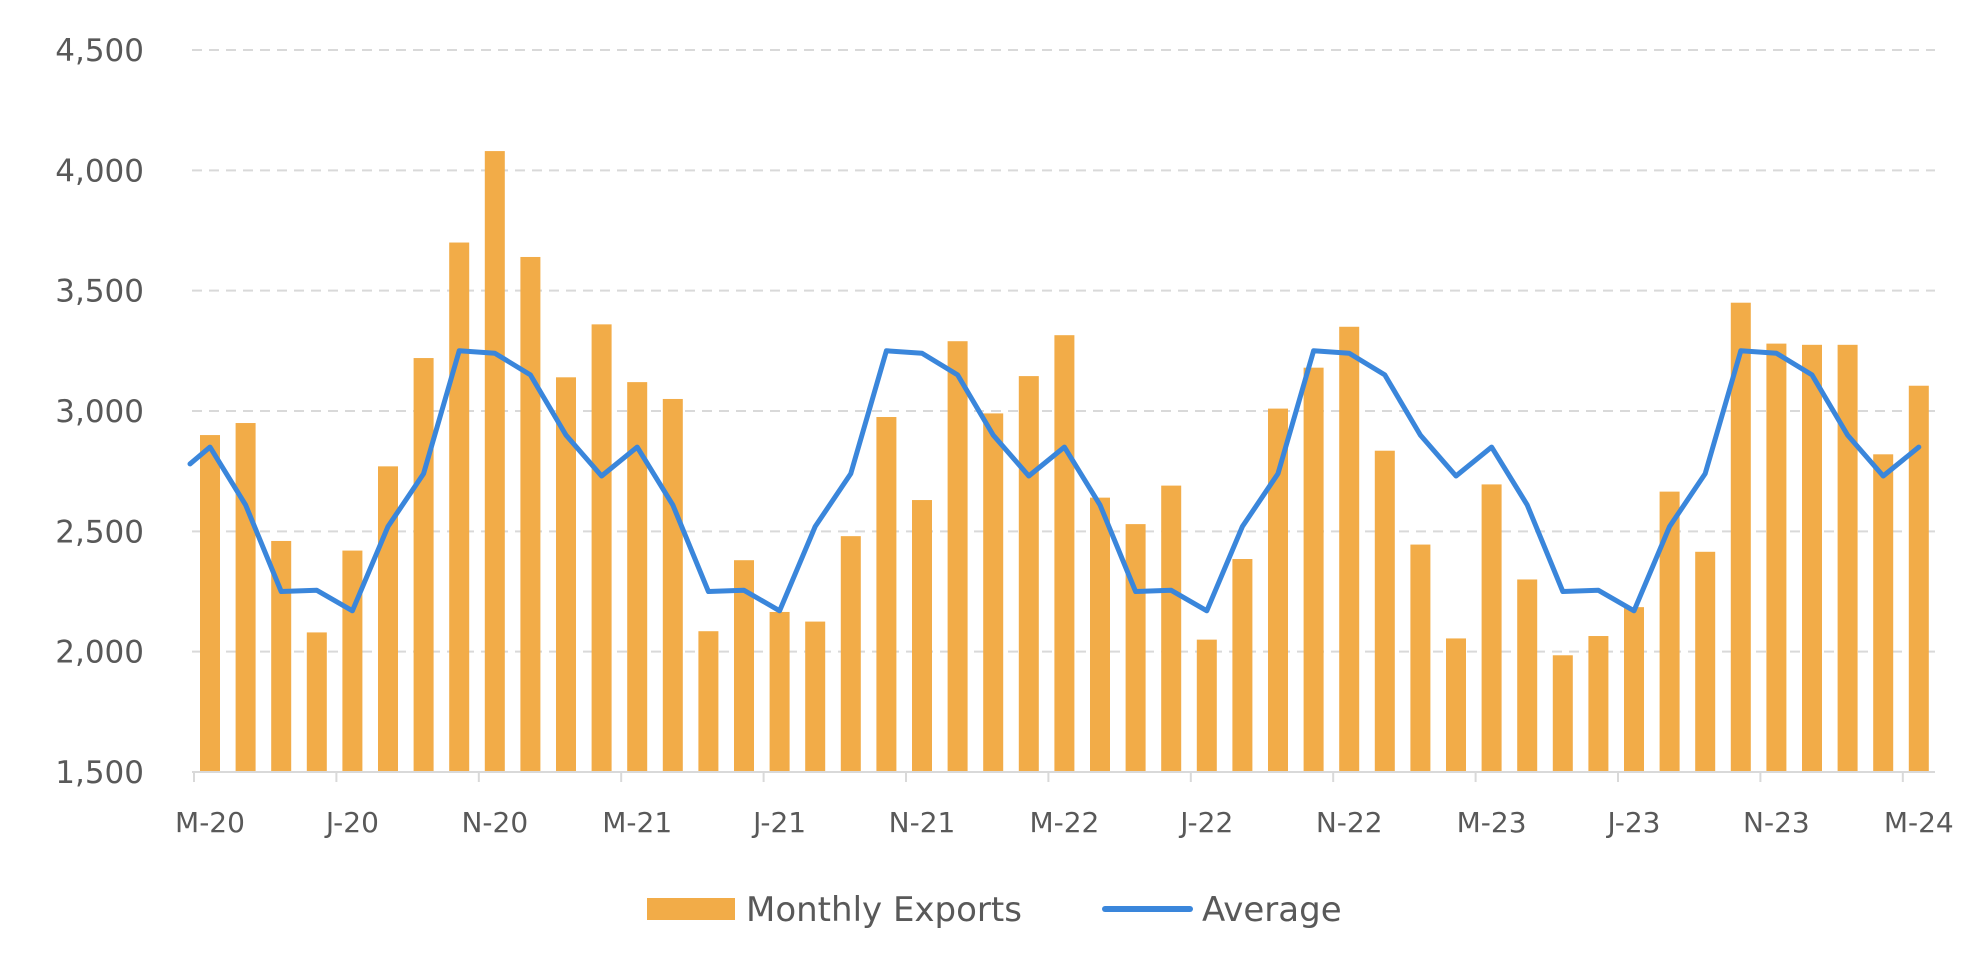  I want to click on y-tick-label: 1,500, so click(99, 773).